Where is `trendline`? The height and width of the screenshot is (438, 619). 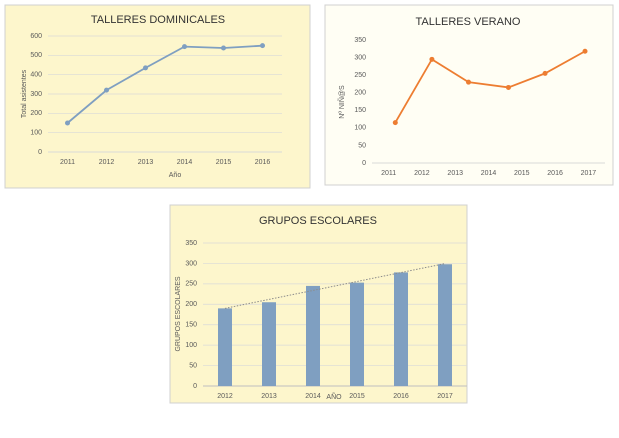 trendline is located at coordinates (335, 286).